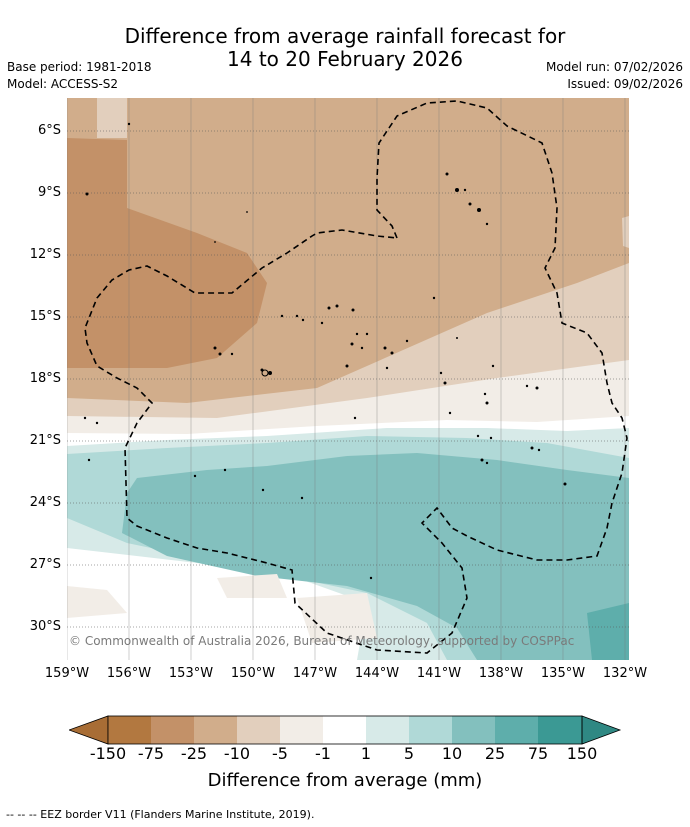 Image resolution: width=690 pixels, height=827 pixels. I want to click on colorbar-tick-neg1: -1, so click(323, 753).